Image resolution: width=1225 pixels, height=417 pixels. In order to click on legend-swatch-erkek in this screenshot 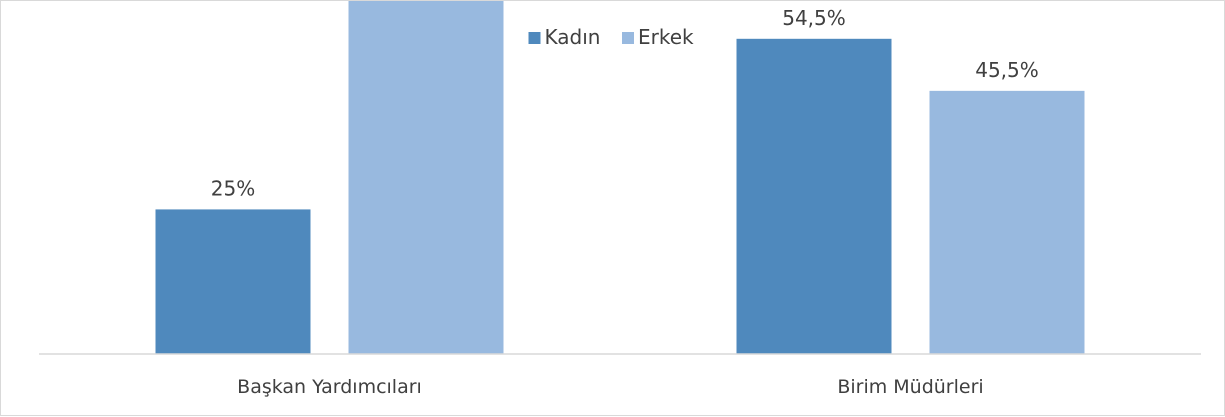, I will do `click(628, 38)`.